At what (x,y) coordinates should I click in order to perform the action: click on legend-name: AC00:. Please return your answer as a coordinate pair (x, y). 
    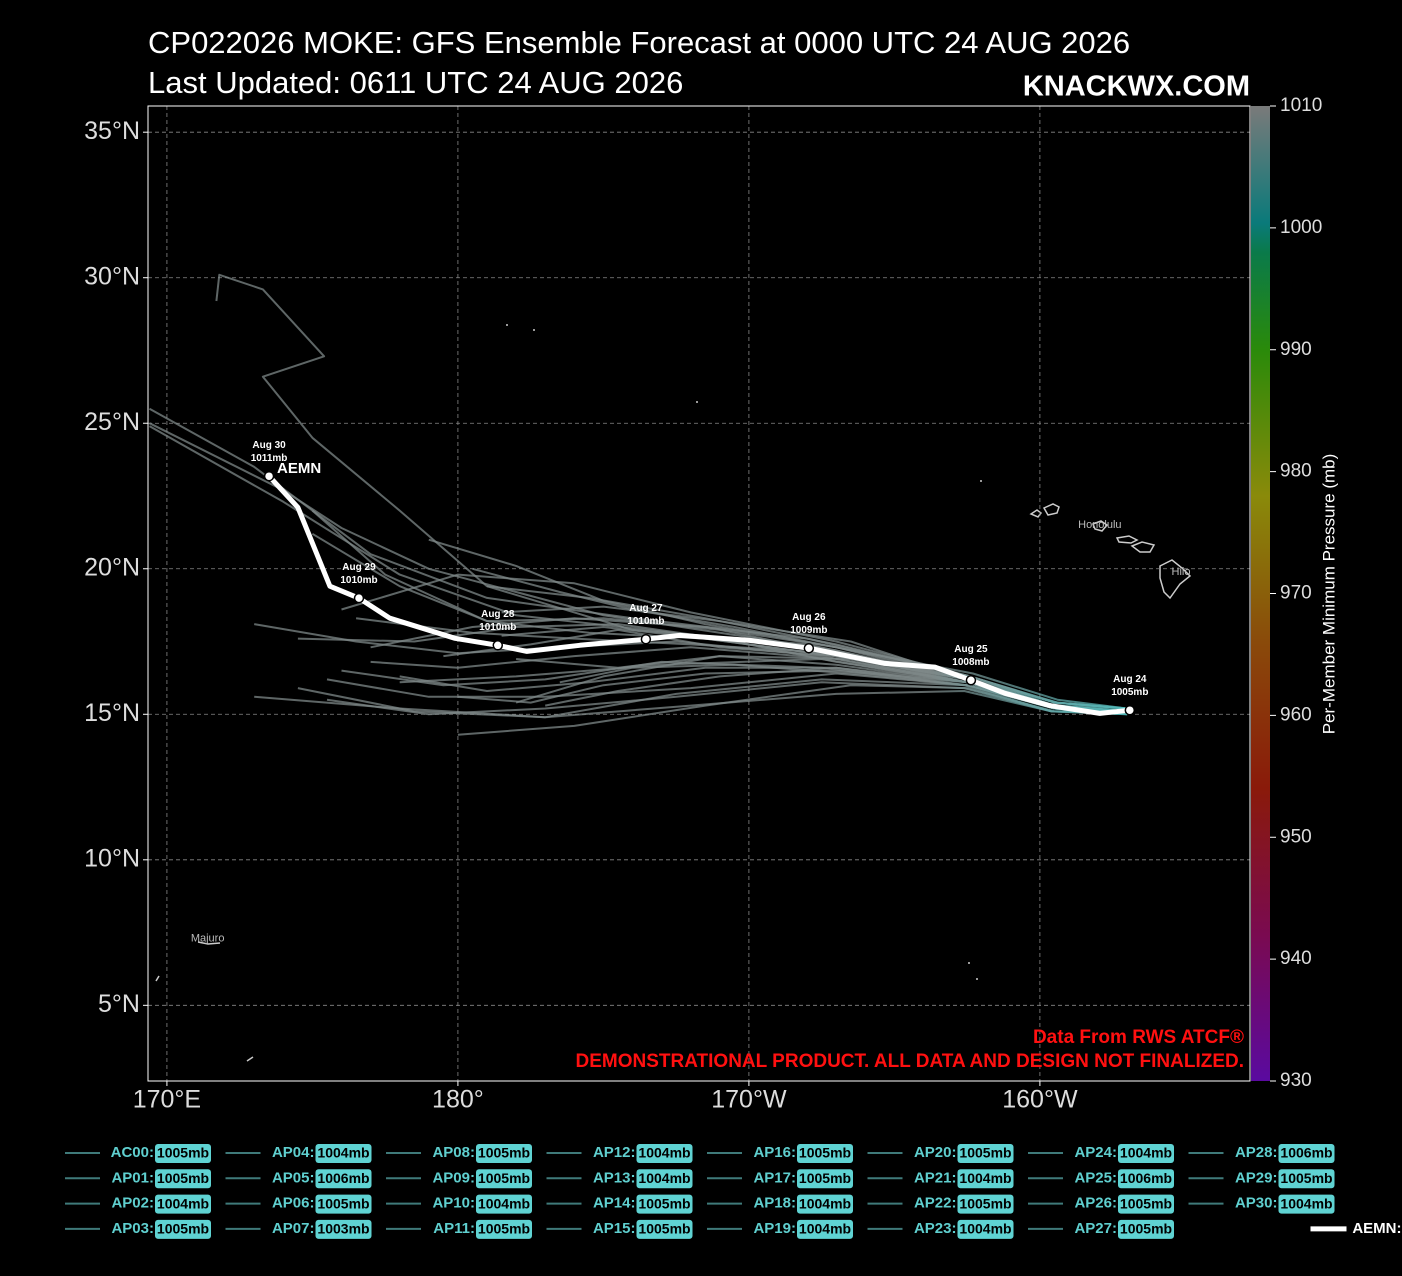
    Looking at the image, I should click on (132, 1152).